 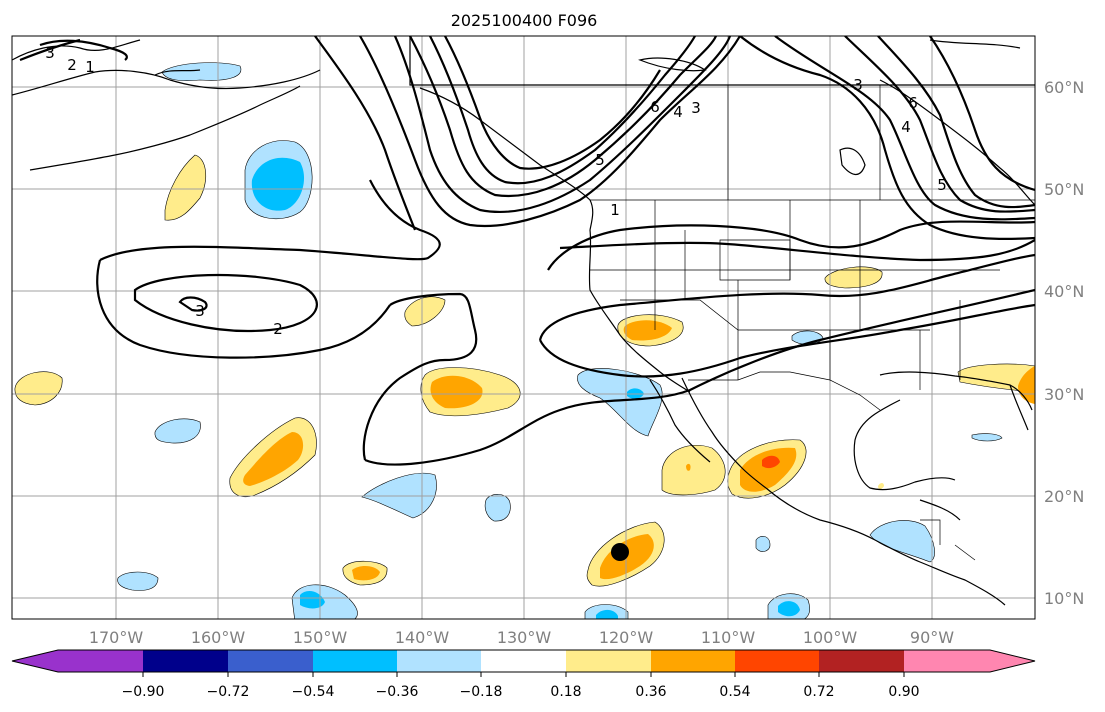 I want to click on lon-label: 130°W, so click(x=524, y=637).